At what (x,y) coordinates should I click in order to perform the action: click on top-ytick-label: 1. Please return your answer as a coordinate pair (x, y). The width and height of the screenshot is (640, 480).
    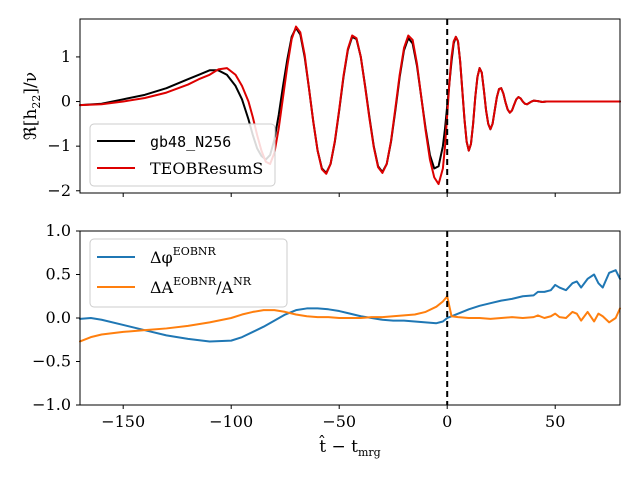
    Looking at the image, I should click on (66, 56).